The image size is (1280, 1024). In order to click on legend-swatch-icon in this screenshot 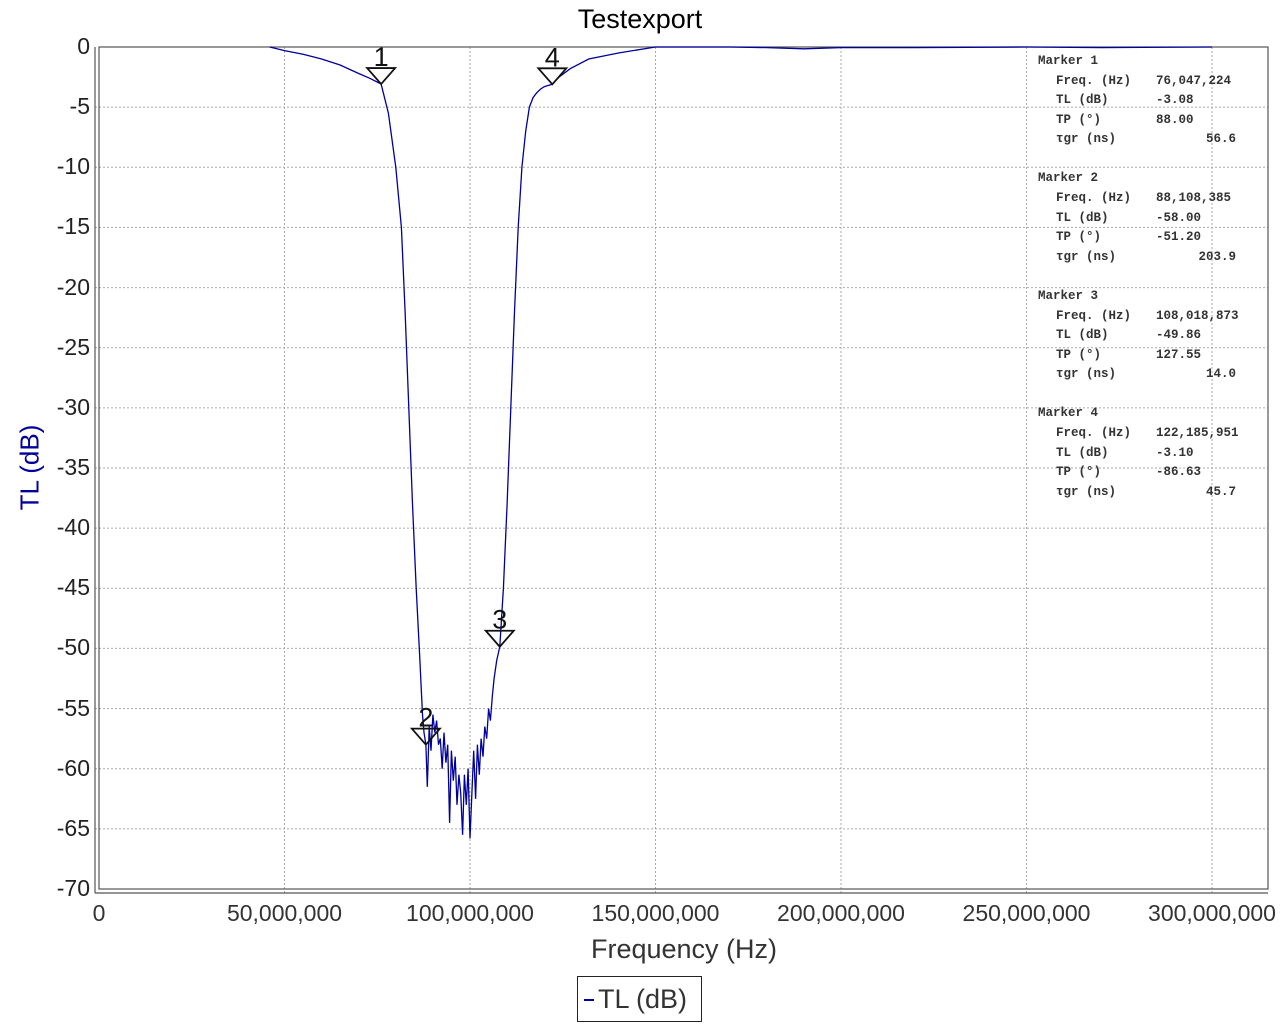, I will do `click(589, 1000)`.